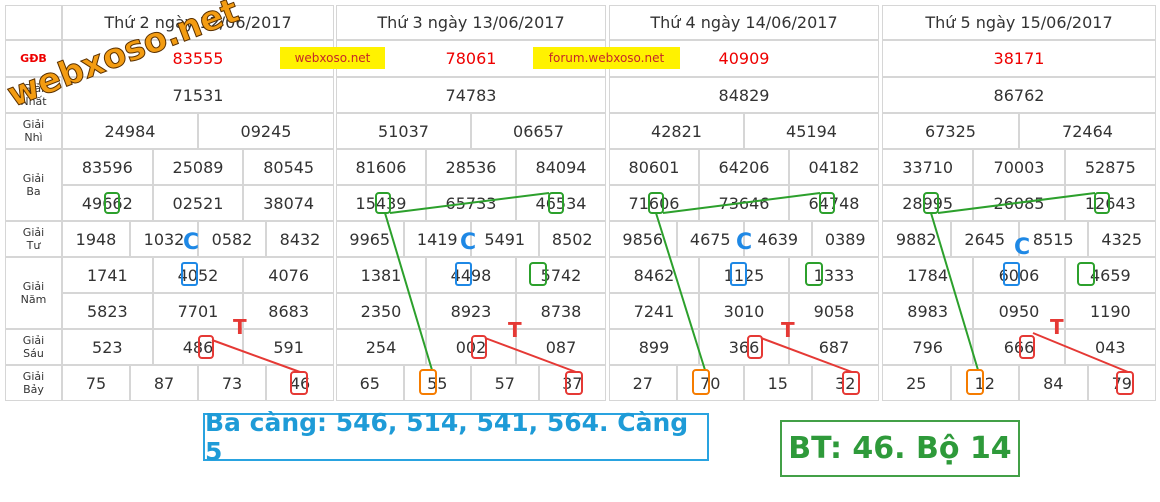  Describe the element at coordinates (654, 203) in the screenshot. I see `prize-number: 71606` at that location.